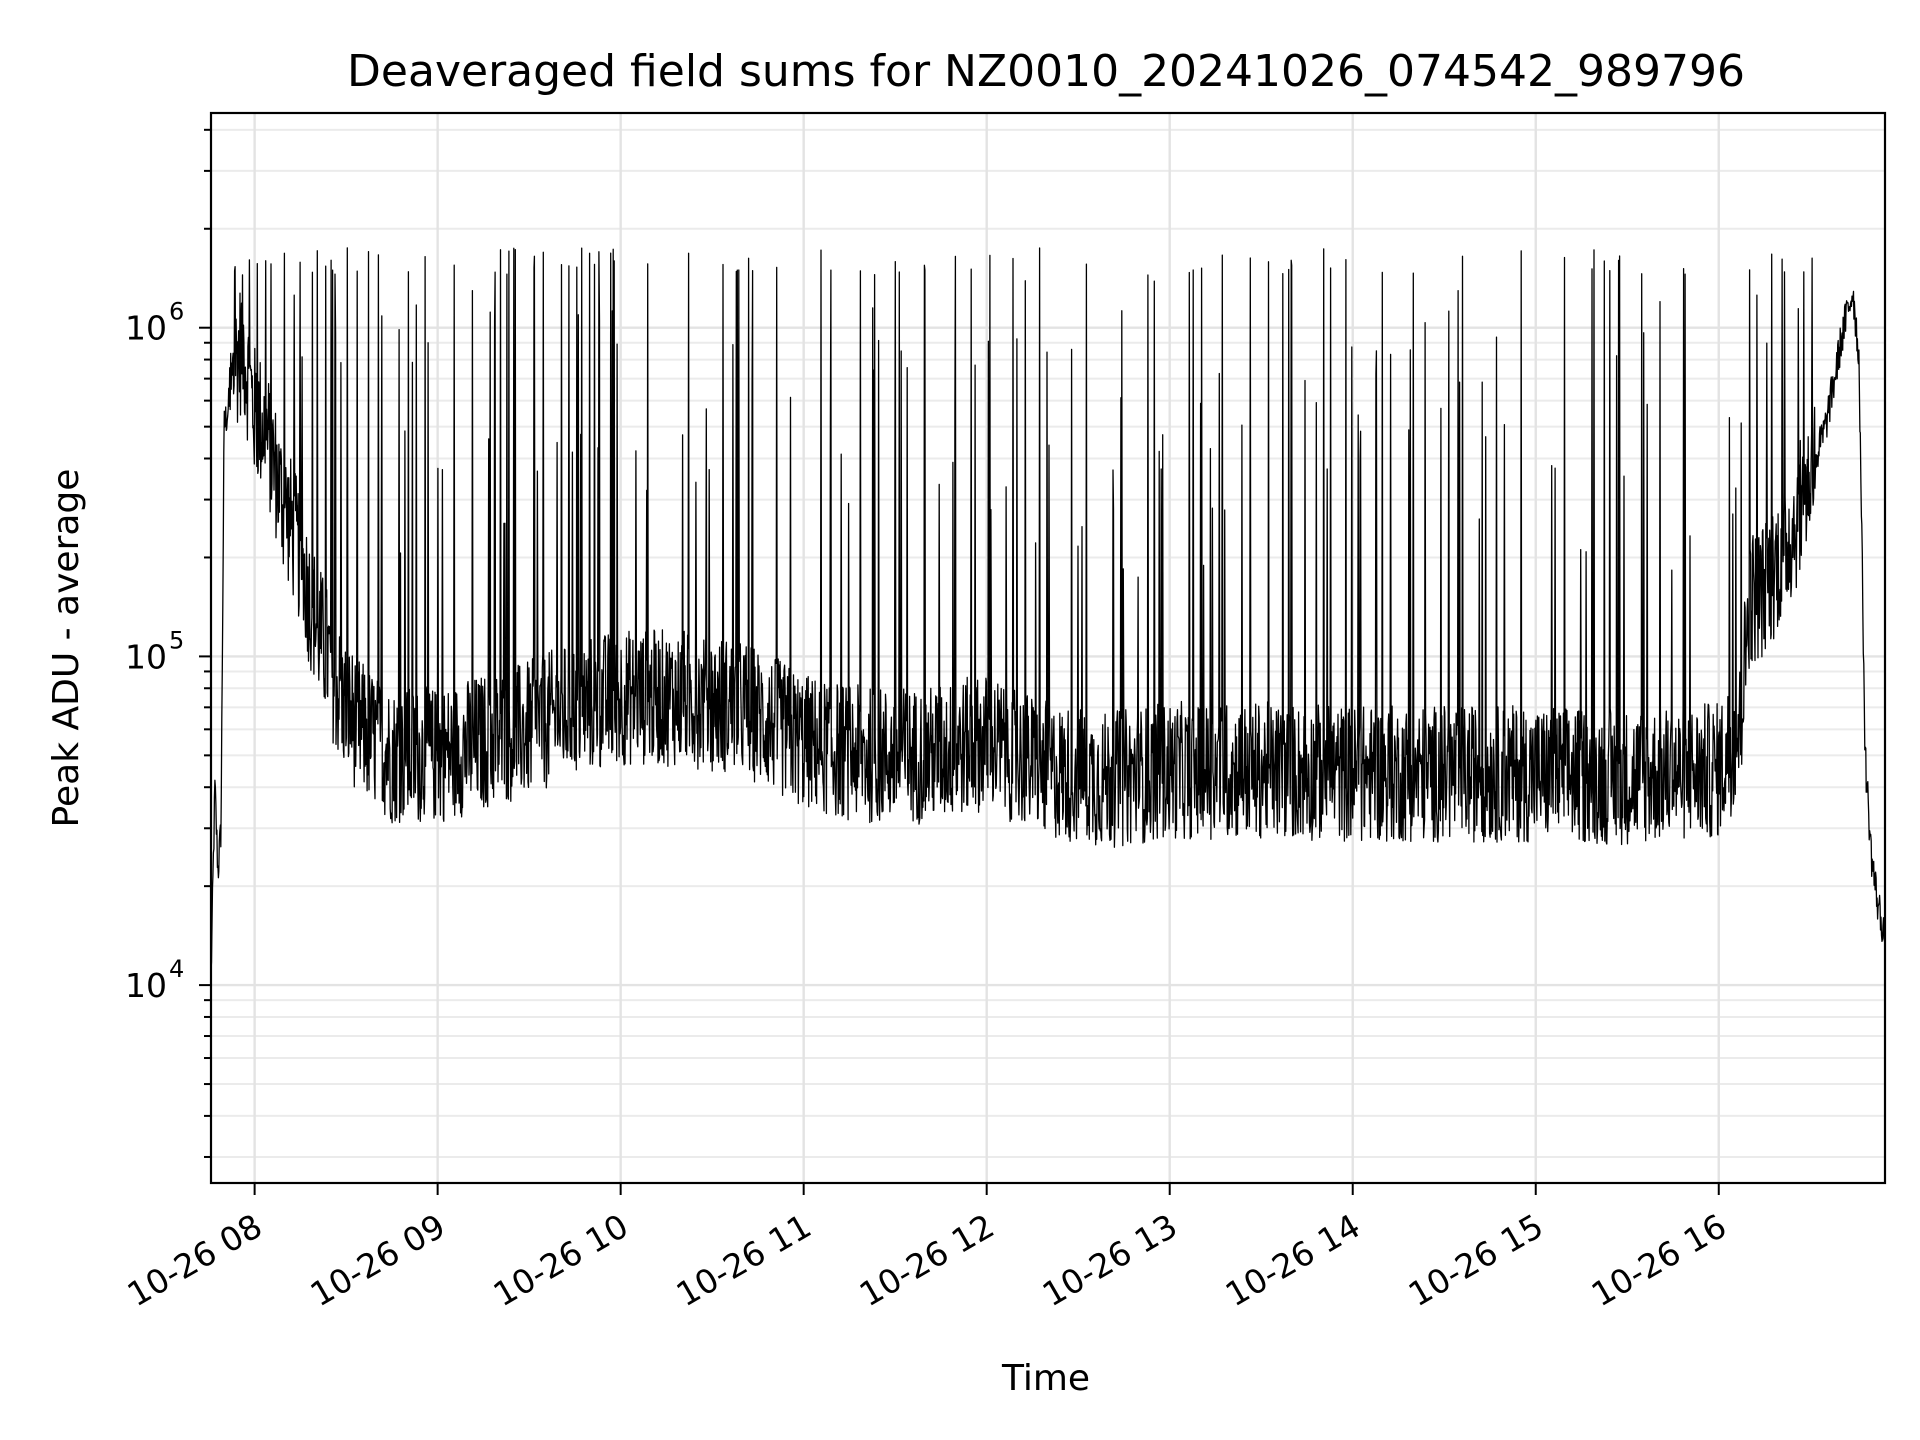  What do you see at coordinates (1045, 1378) in the screenshot?
I see `x-axis-label: Time` at bounding box center [1045, 1378].